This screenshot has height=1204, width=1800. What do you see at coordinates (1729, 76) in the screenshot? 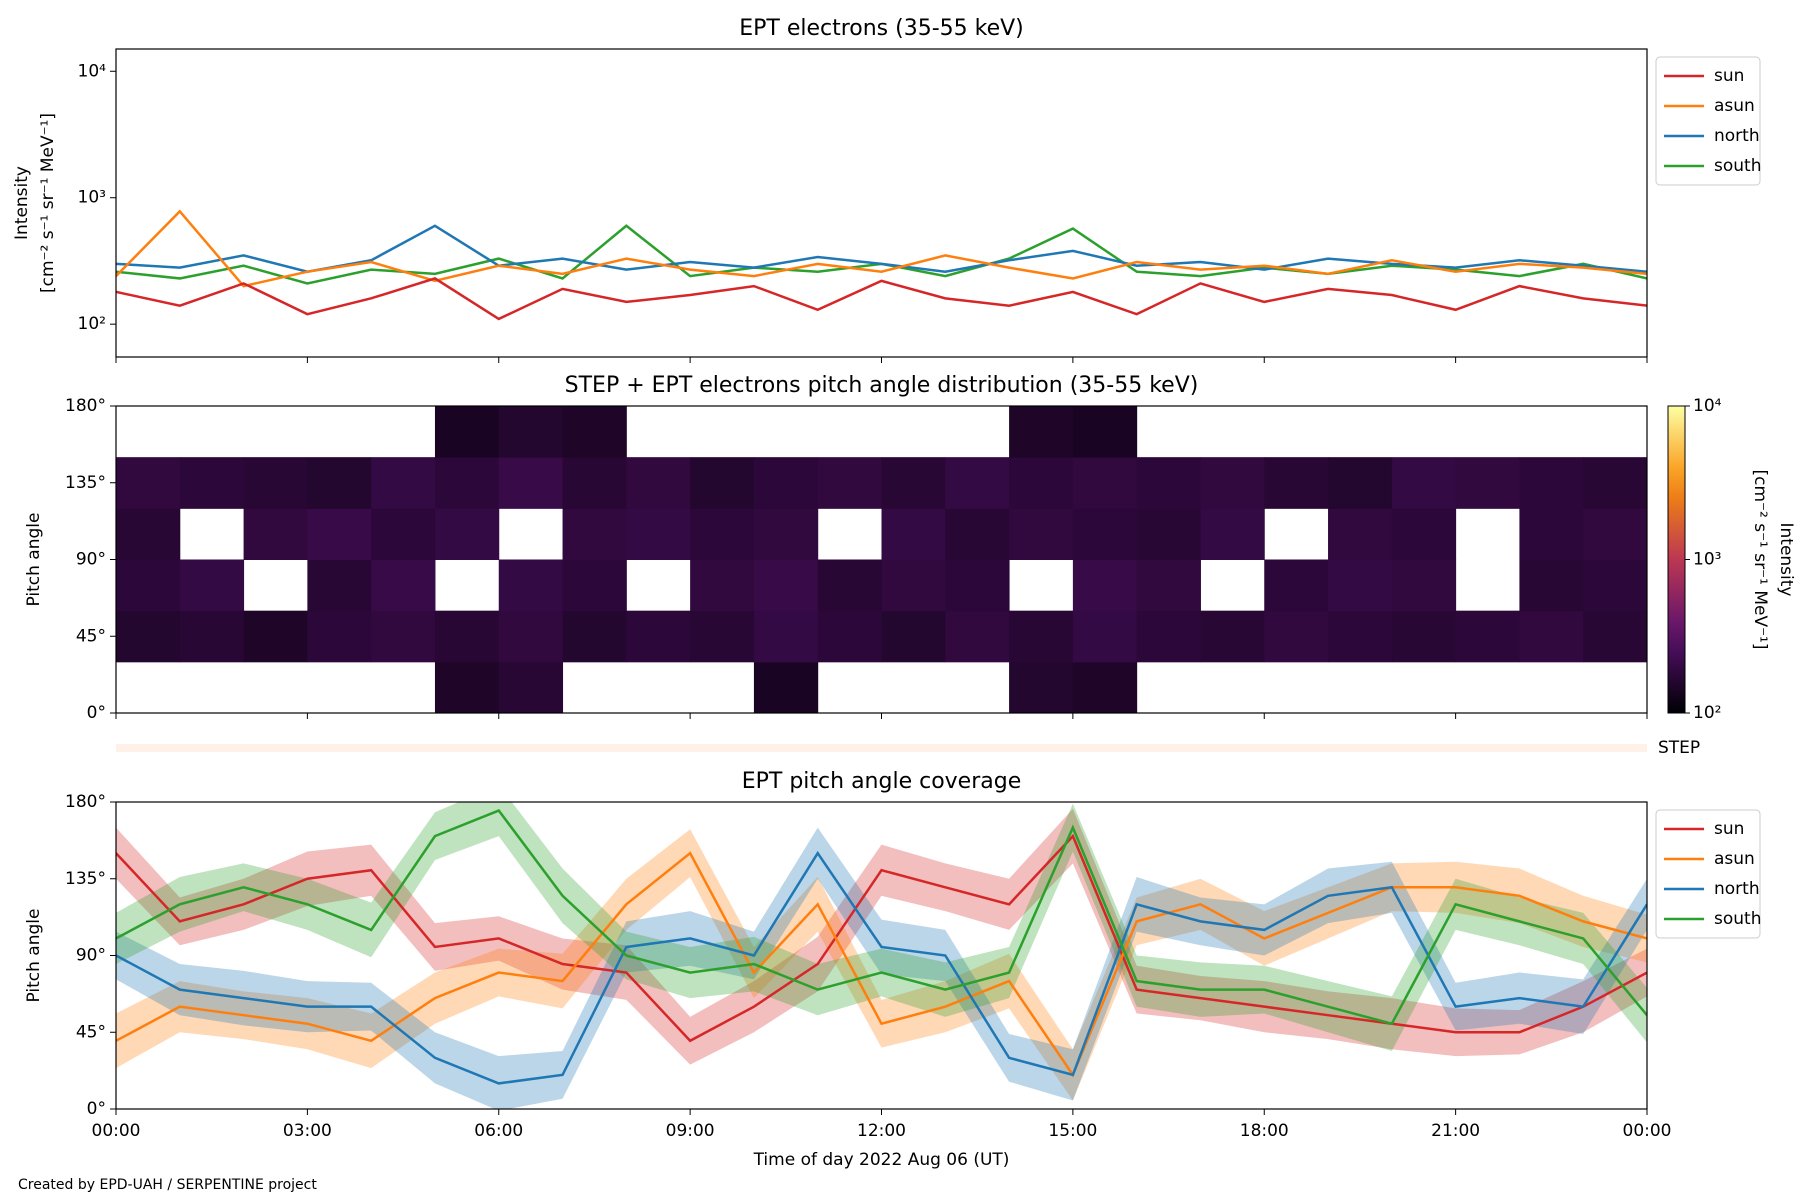
I see `legend-label: sun` at bounding box center [1729, 76].